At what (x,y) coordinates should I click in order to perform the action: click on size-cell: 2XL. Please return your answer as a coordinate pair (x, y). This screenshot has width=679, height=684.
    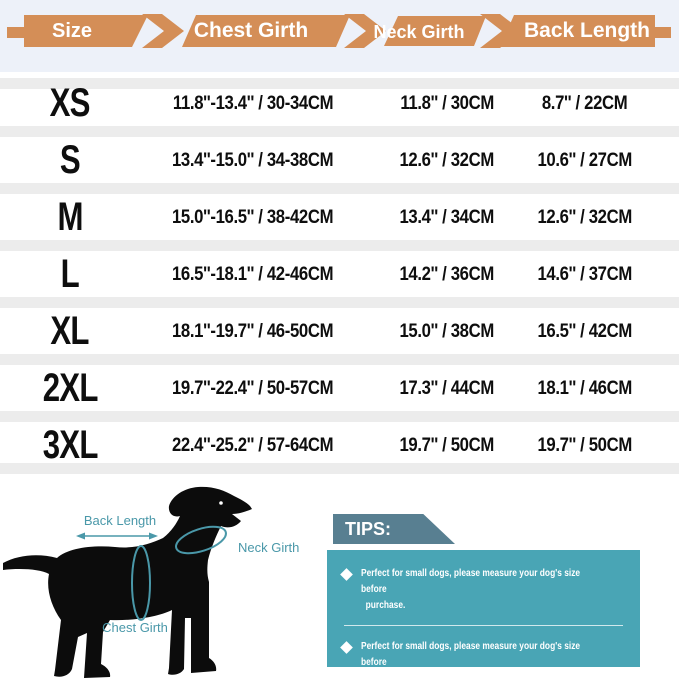
    Looking at the image, I should click on (70, 388).